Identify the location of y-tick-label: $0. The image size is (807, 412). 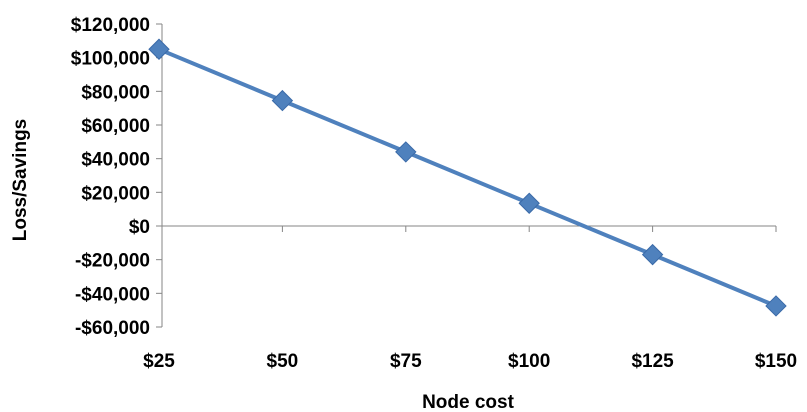
(139, 227).